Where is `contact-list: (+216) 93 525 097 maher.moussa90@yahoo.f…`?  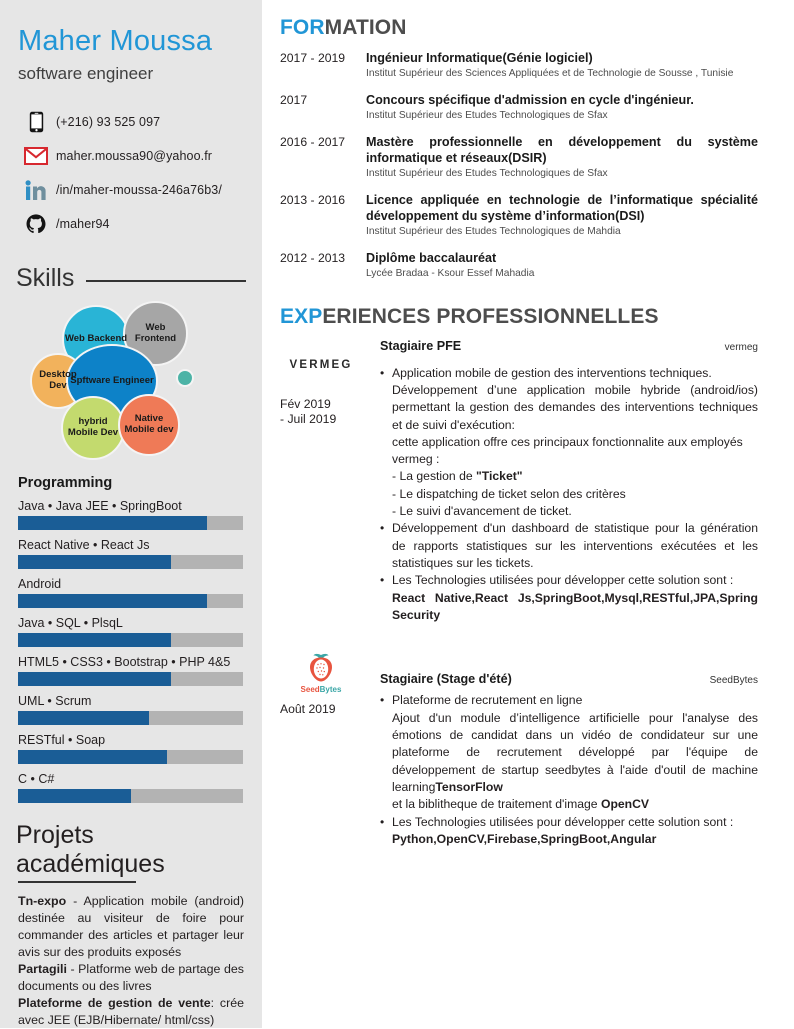
contact-list: (+216) 93 525 097 maher.moussa90@yahoo.f… is located at coordinates (131, 173).